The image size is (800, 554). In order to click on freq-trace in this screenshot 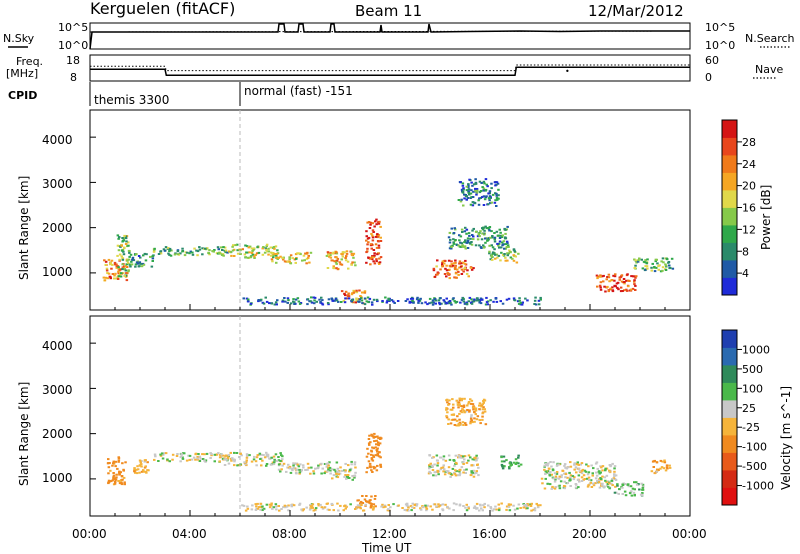, I will do `click(390, 71)`.